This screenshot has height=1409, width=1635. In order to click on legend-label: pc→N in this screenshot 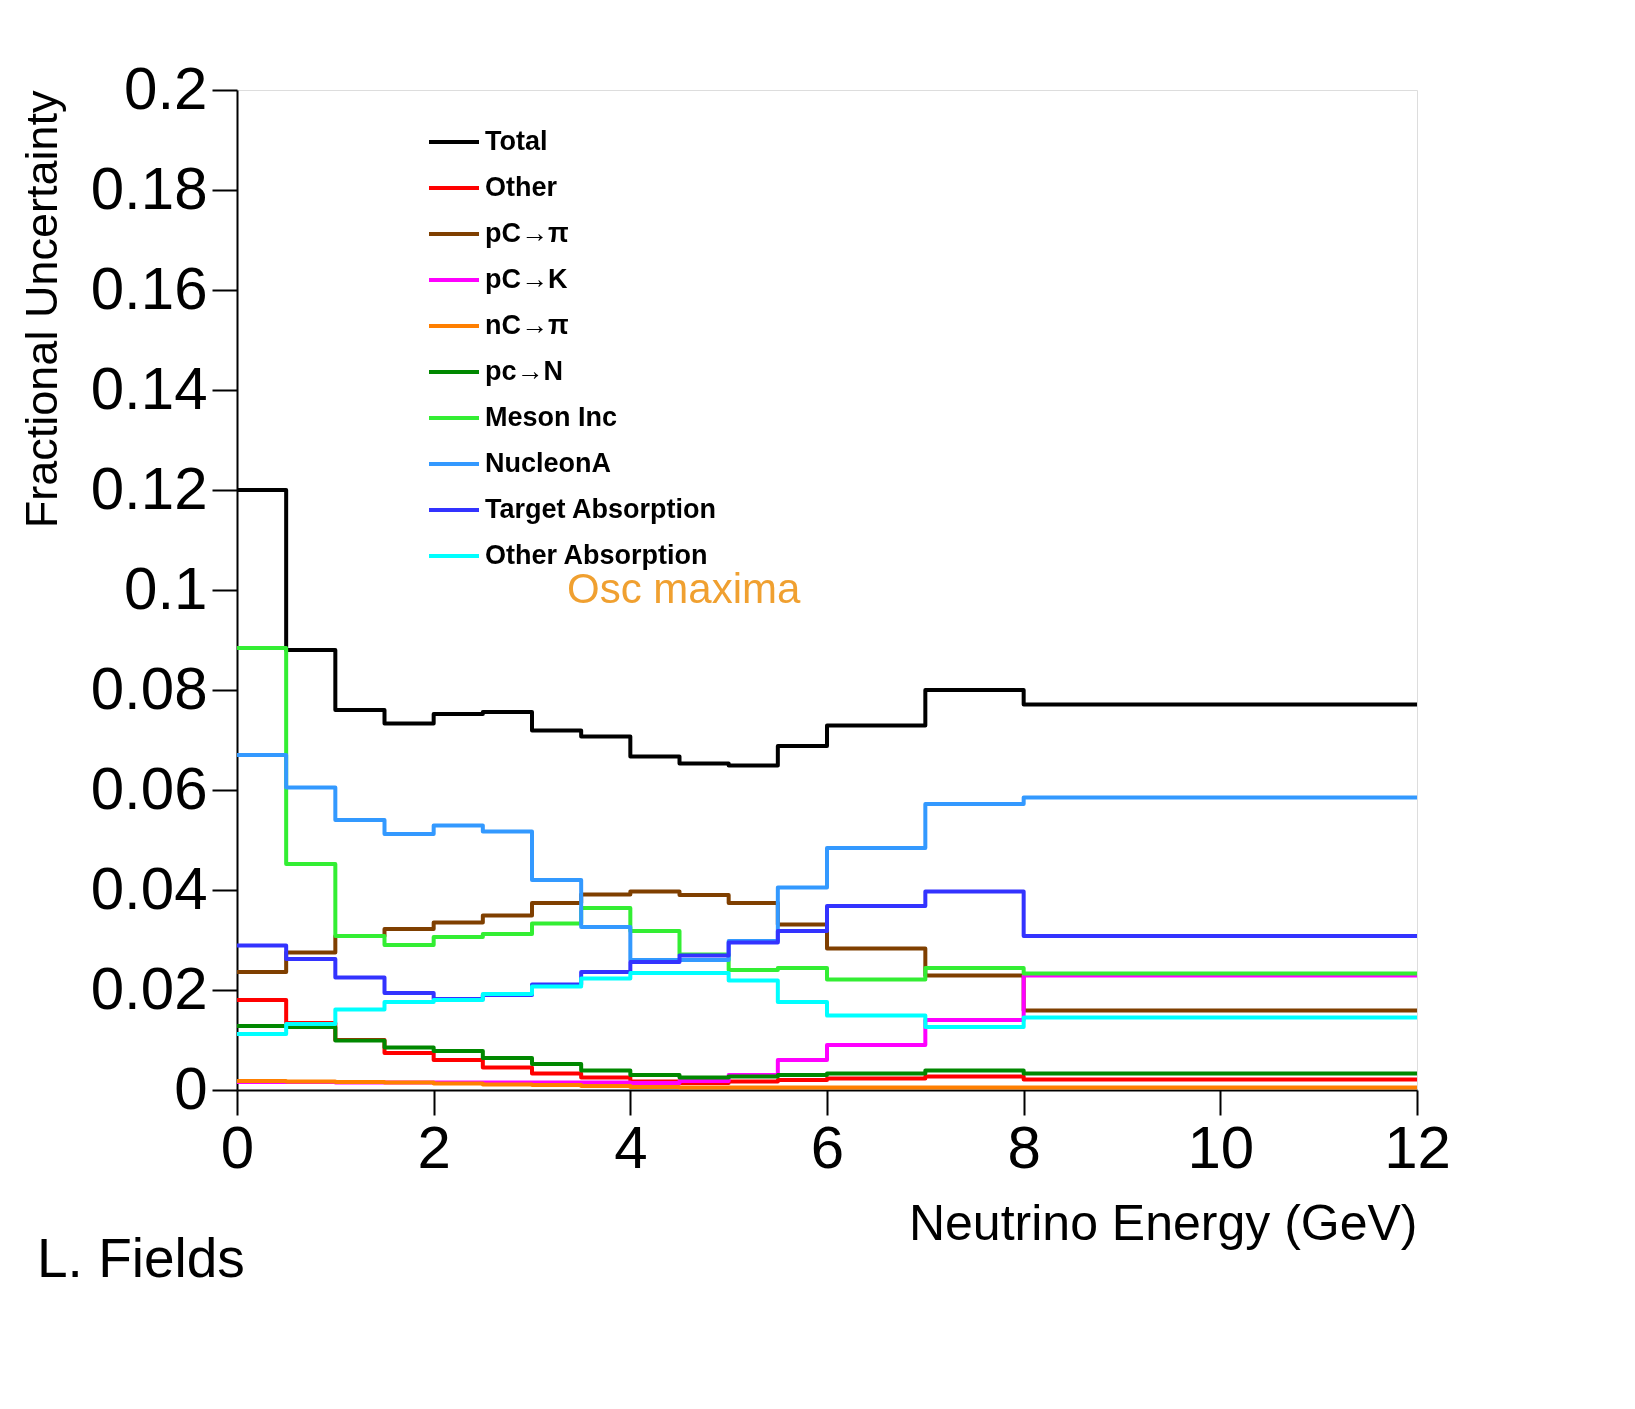, I will do `click(524, 371)`.